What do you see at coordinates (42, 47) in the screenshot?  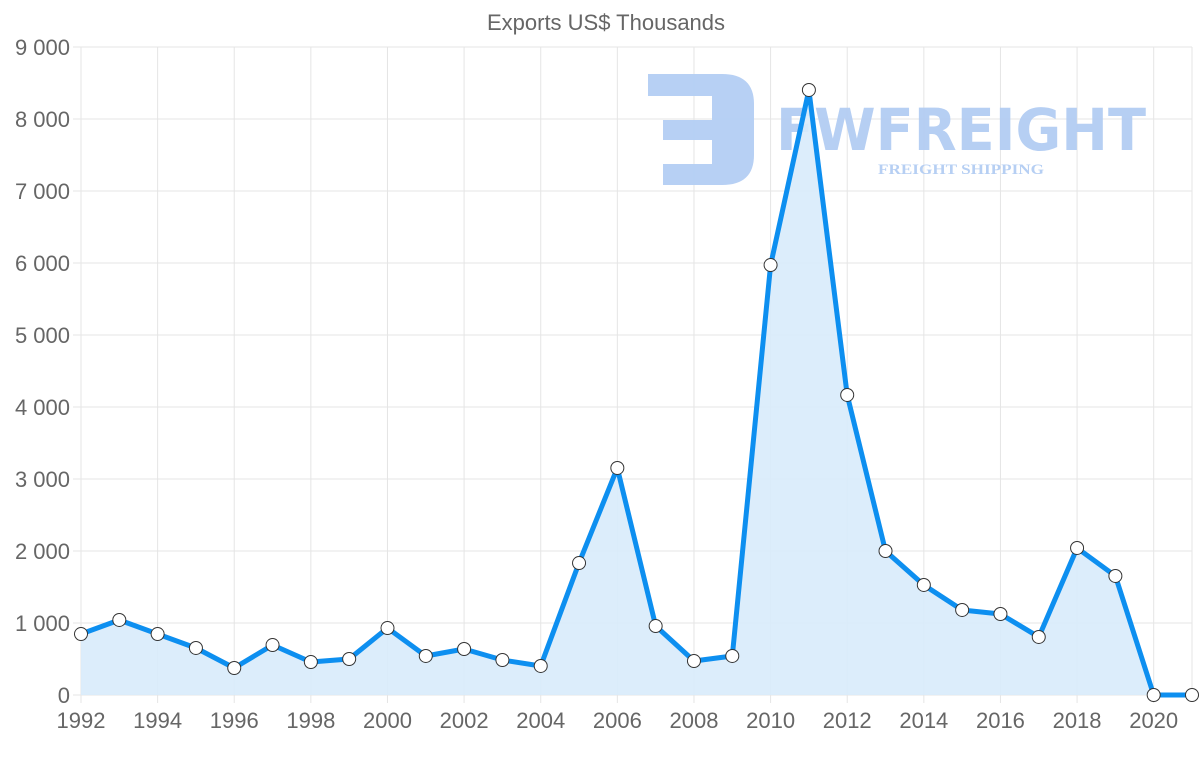 I see `y-tick-label: 9 000` at bounding box center [42, 47].